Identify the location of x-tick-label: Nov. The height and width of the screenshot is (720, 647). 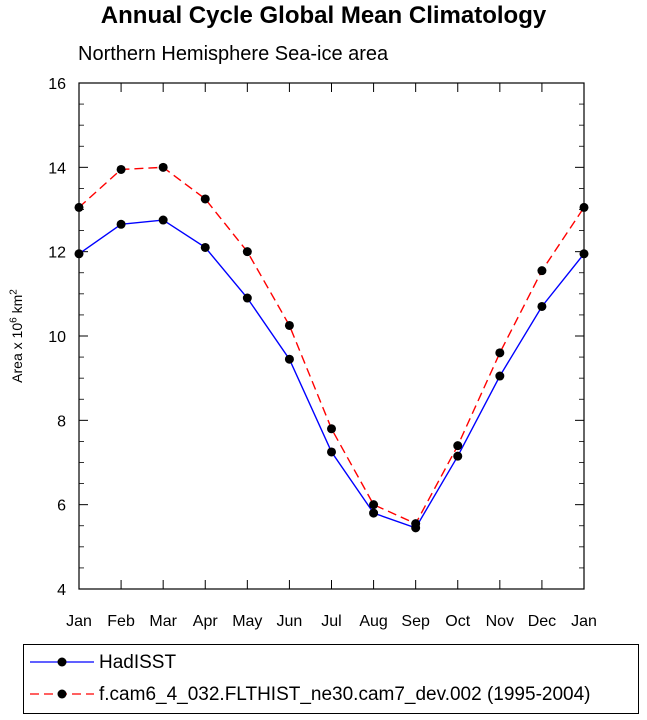
(500, 621).